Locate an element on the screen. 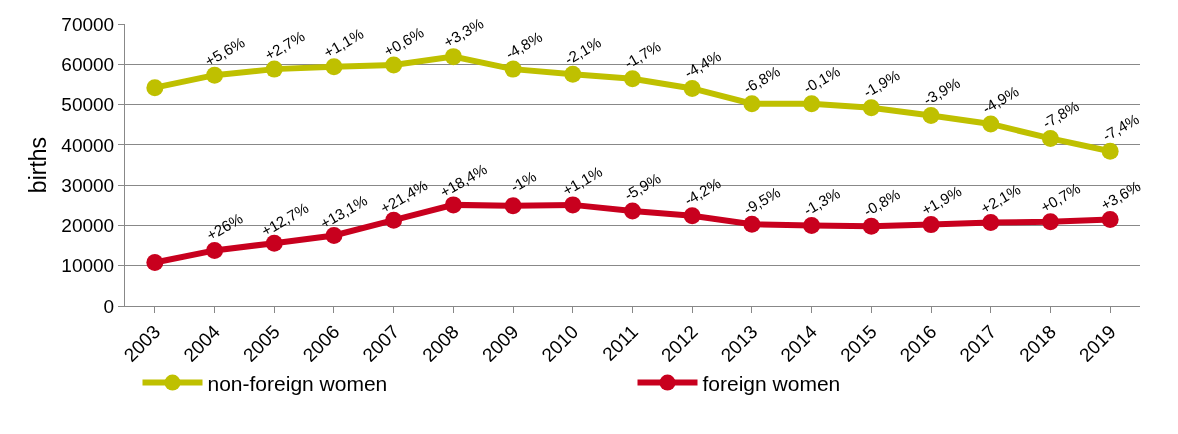 This screenshot has height=434, width=1178. annotation: -4,4% is located at coordinates (702, 64).